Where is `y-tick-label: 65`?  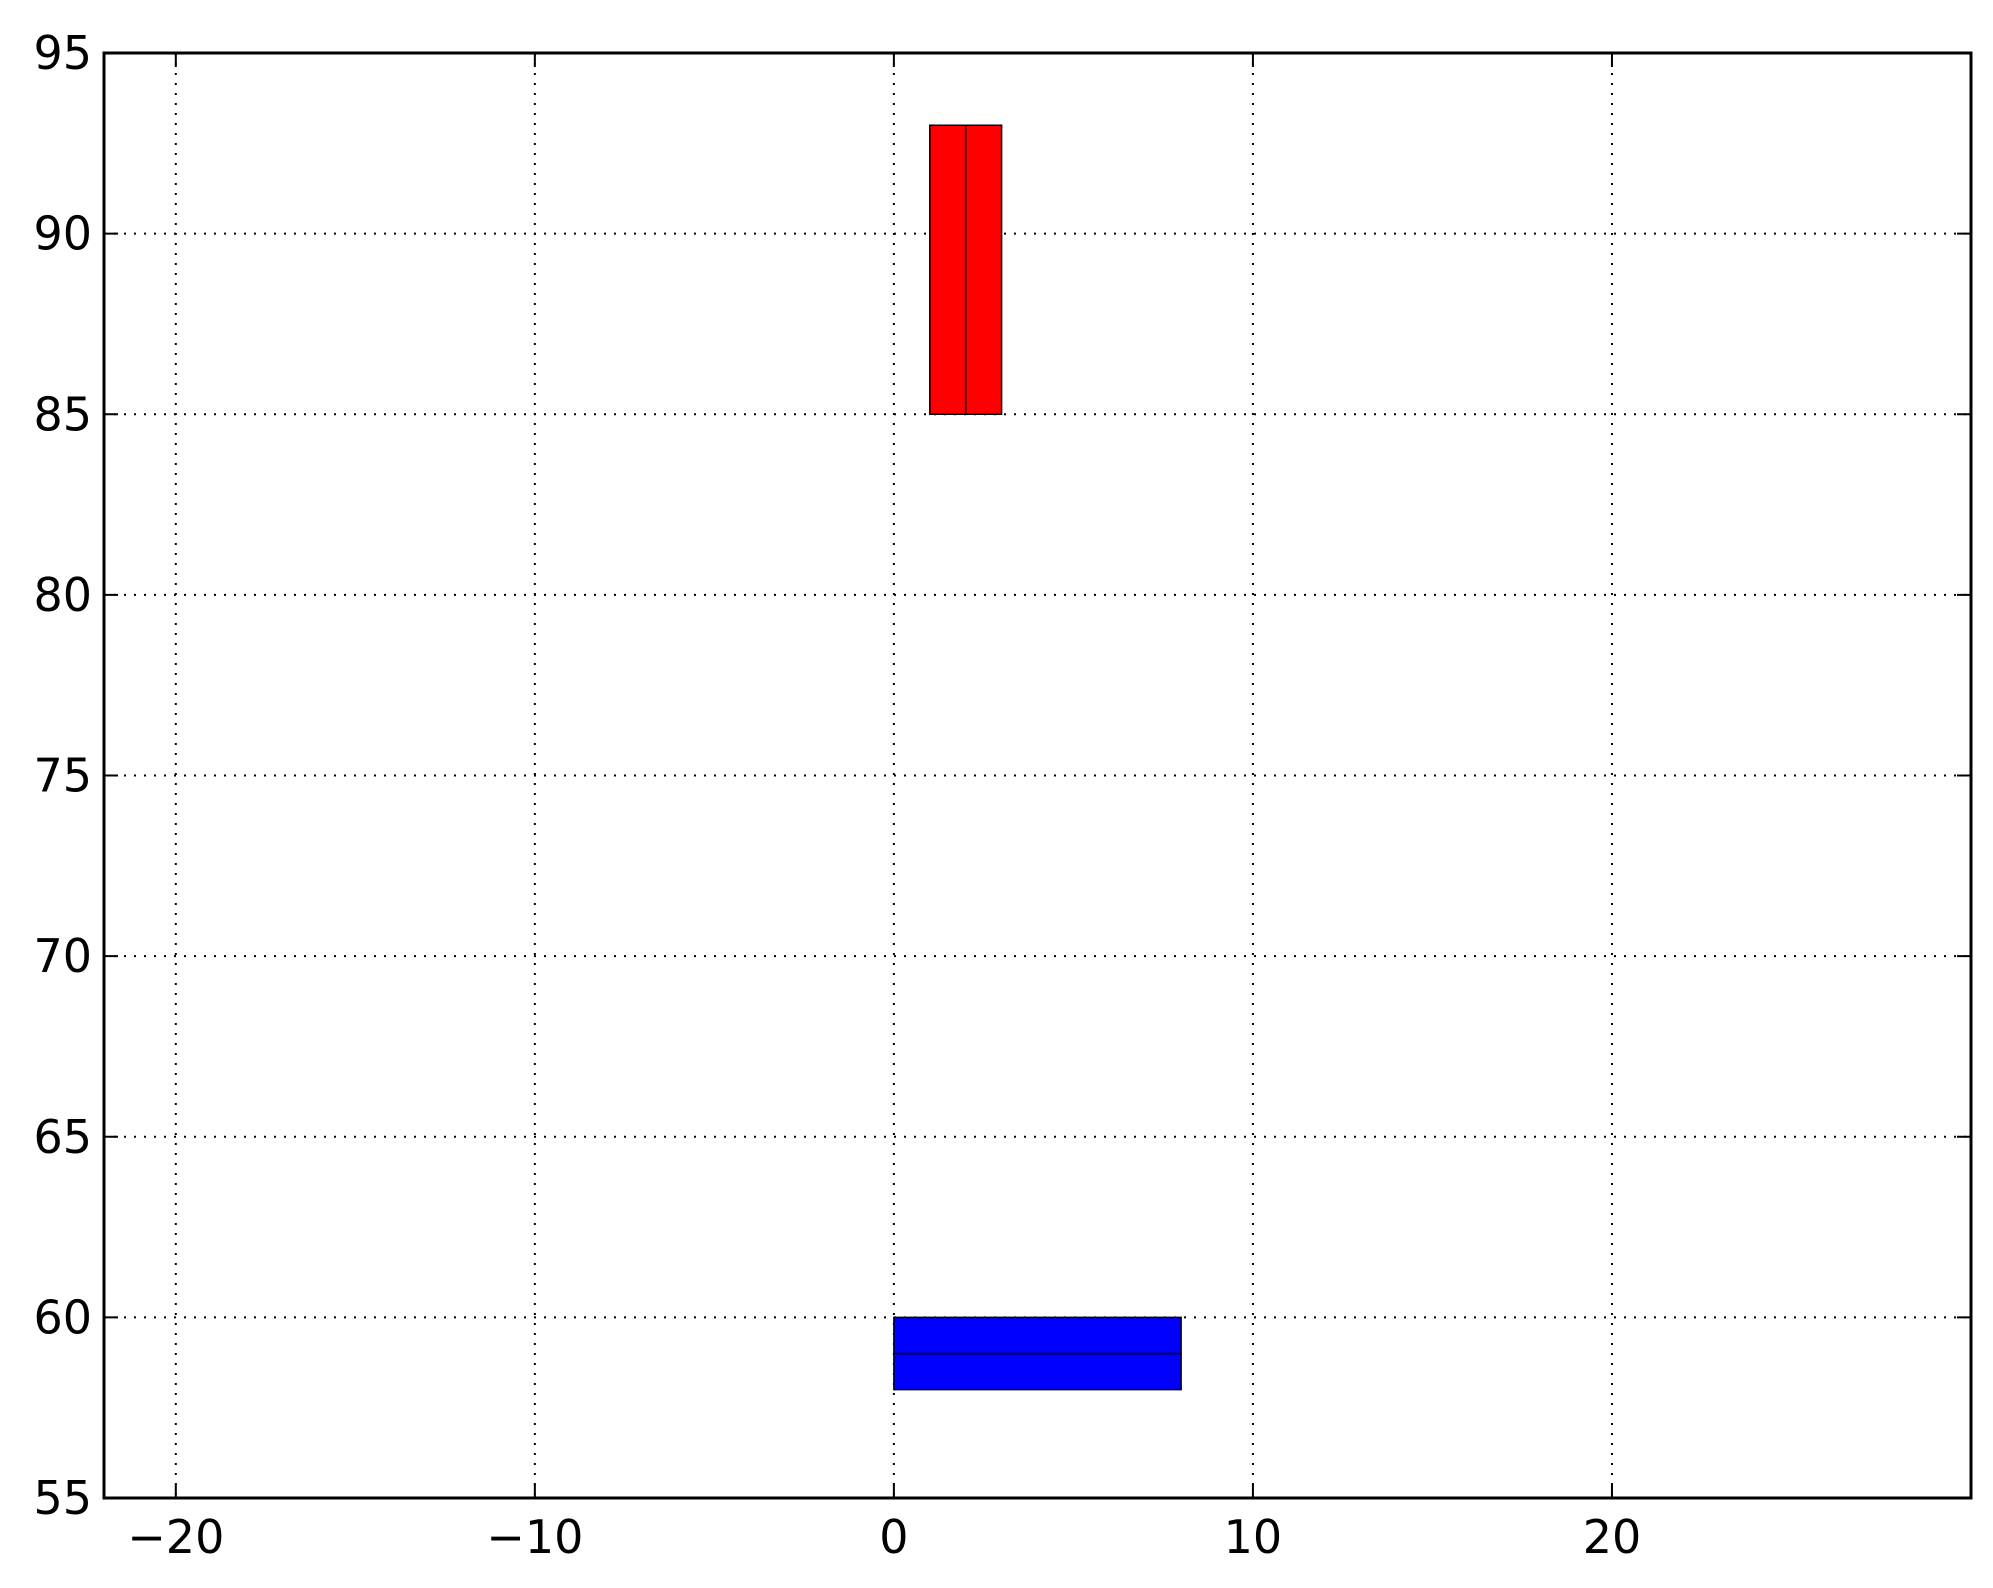
y-tick-label: 65 is located at coordinates (62, 1137).